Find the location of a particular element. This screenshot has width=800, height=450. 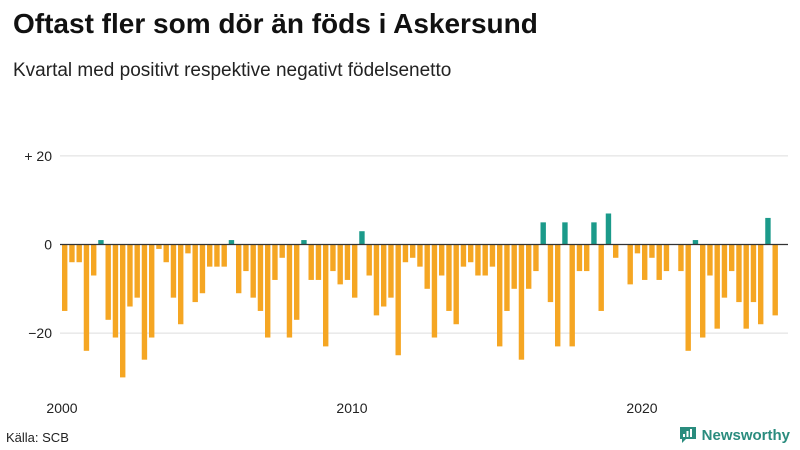

y-tick-label-0: + 20 is located at coordinates (38, 156).